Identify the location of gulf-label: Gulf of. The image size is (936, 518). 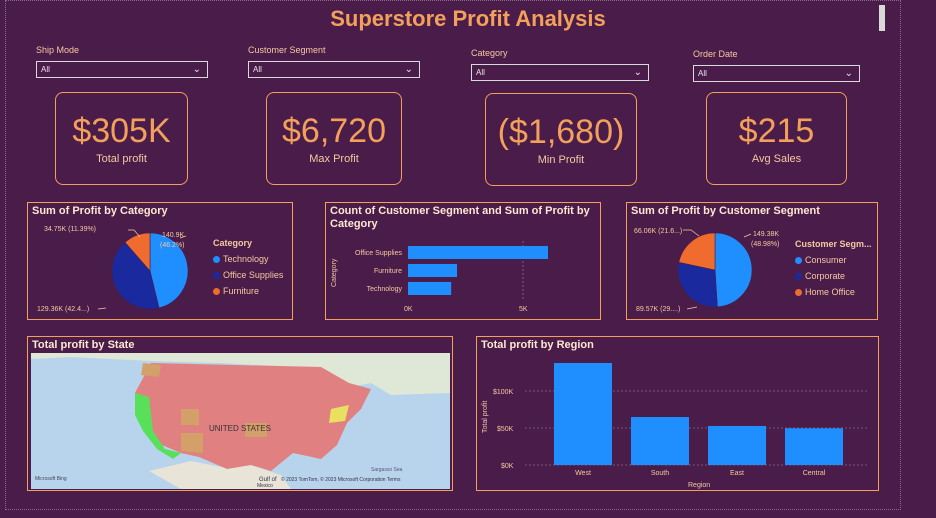
(268, 480).